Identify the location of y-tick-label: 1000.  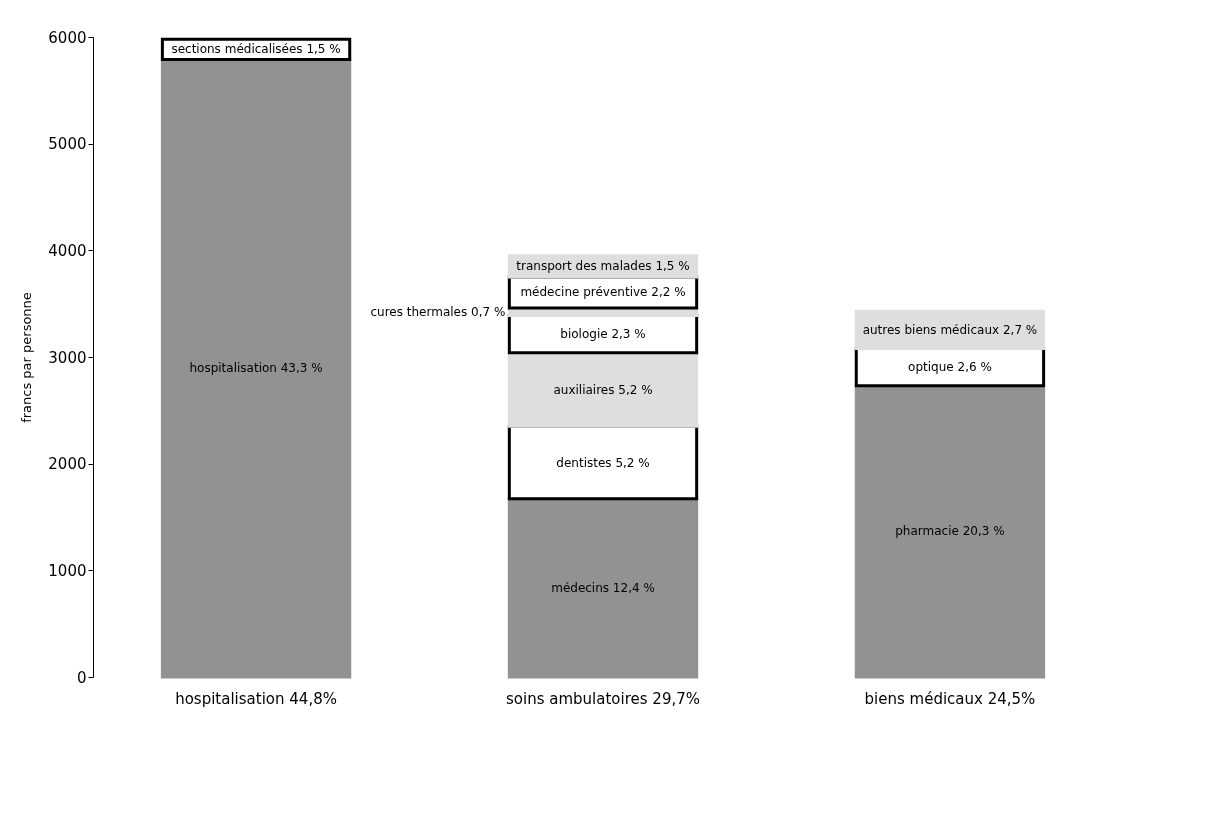
(67, 570).